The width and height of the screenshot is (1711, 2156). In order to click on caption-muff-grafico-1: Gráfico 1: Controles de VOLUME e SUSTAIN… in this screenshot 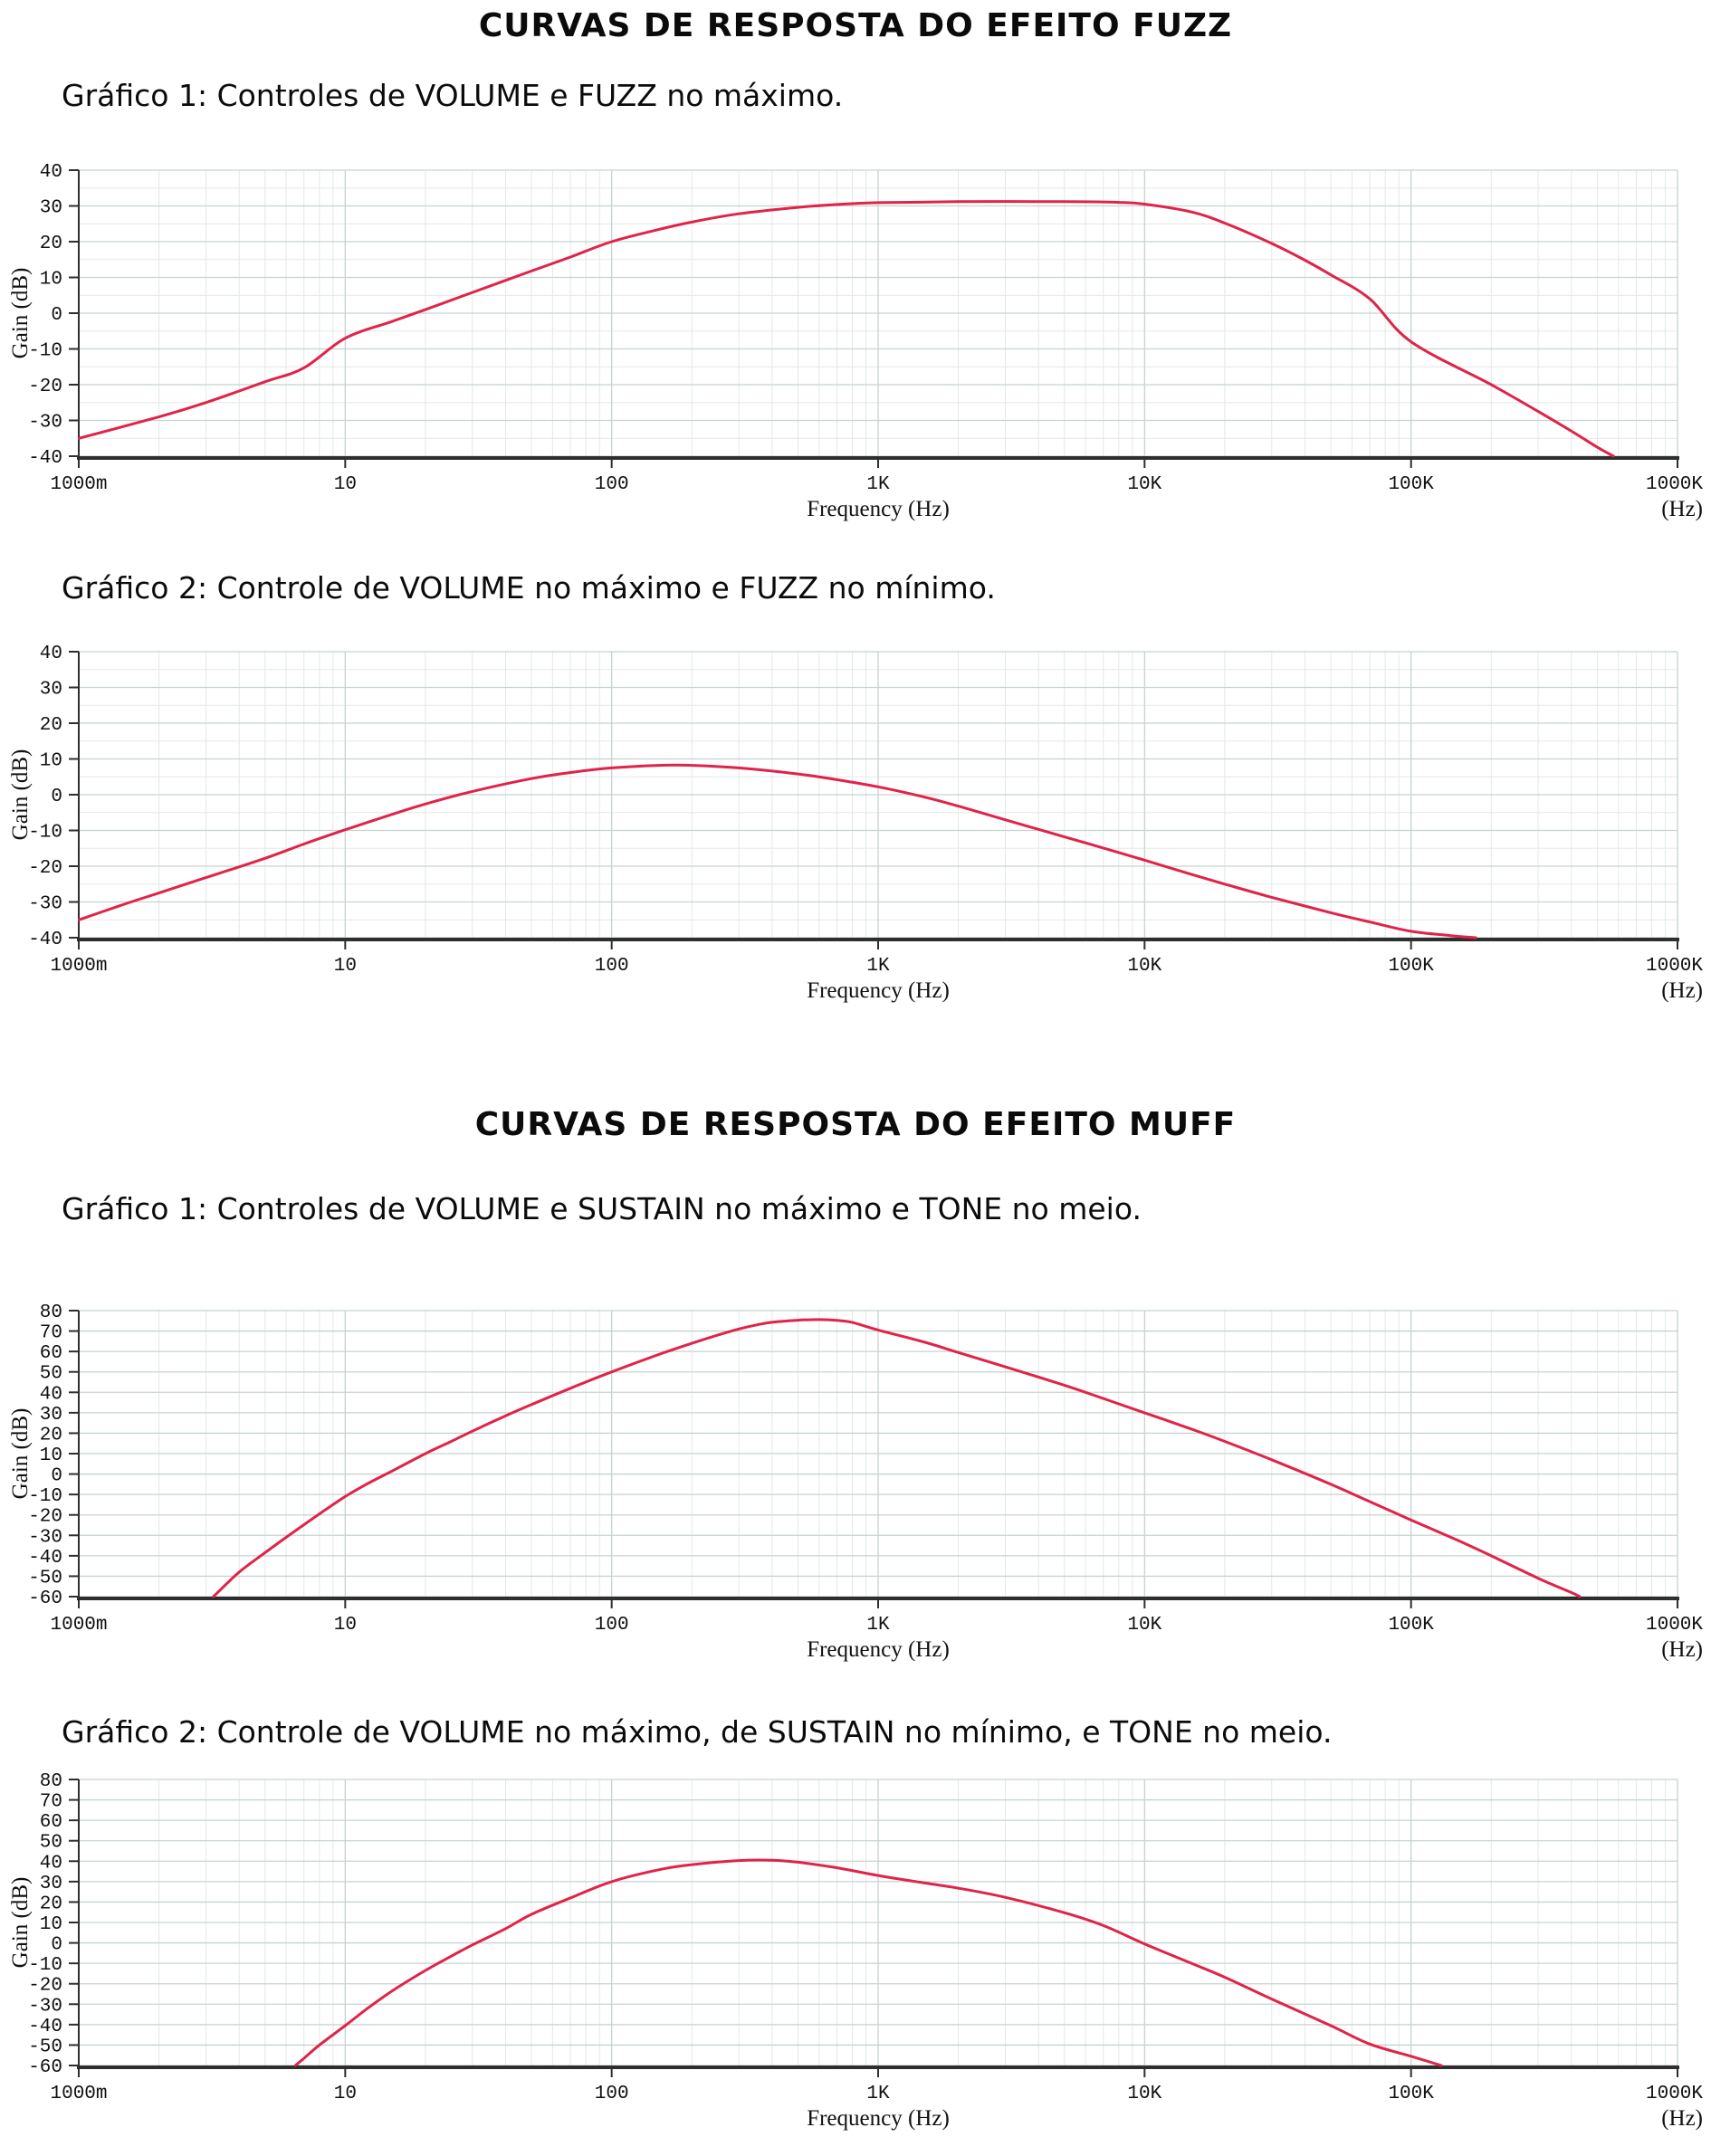, I will do `click(602, 1208)`.